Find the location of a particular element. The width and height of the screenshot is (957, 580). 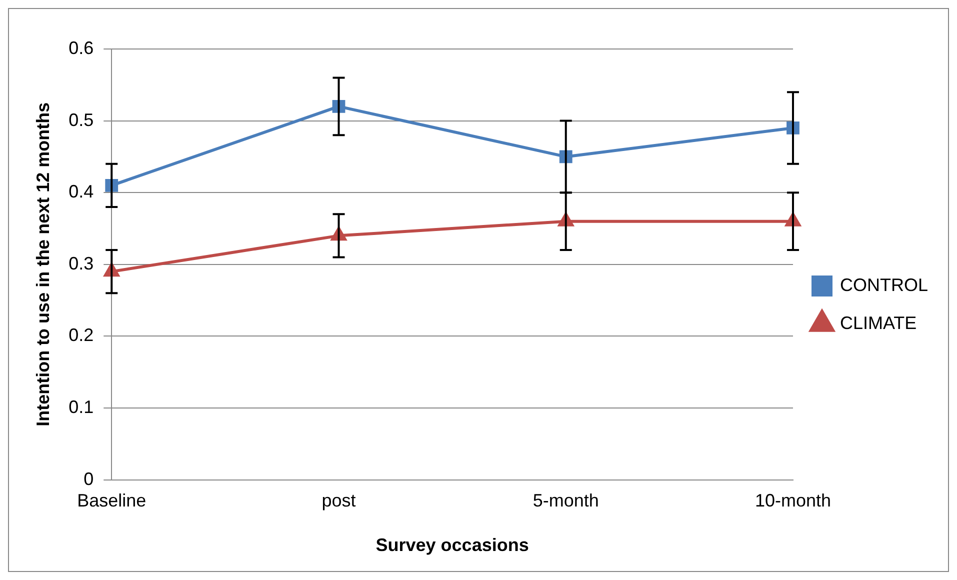

y-axis-title: Intention to use in the next 12 months is located at coordinates (42, 264).